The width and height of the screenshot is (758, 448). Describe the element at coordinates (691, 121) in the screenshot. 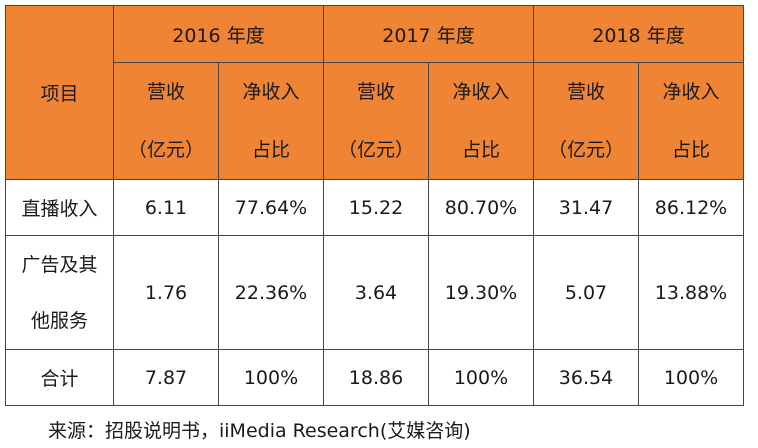

I see `share-header-2018: 净收入 占比` at that location.